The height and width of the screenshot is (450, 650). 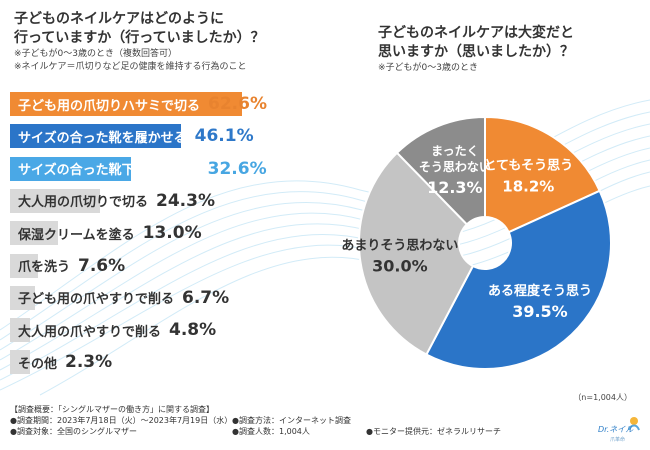 What do you see at coordinates (172, 233) in the screenshot?
I see `bar-value-label: 13.0%` at bounding box center [172, 233].